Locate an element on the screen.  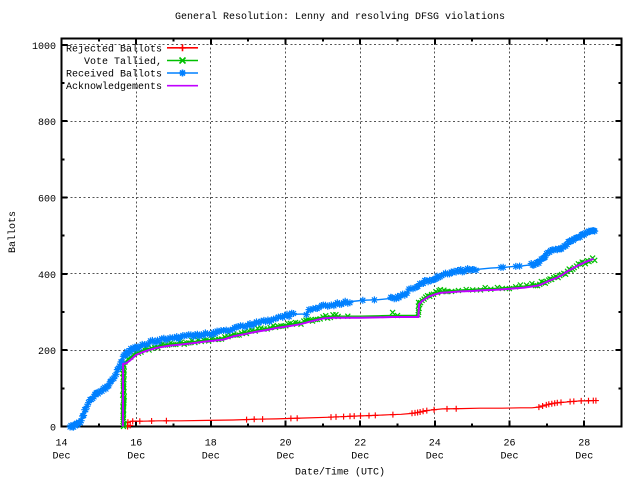
svg-text: 24 is located at coordinates (435, 444).